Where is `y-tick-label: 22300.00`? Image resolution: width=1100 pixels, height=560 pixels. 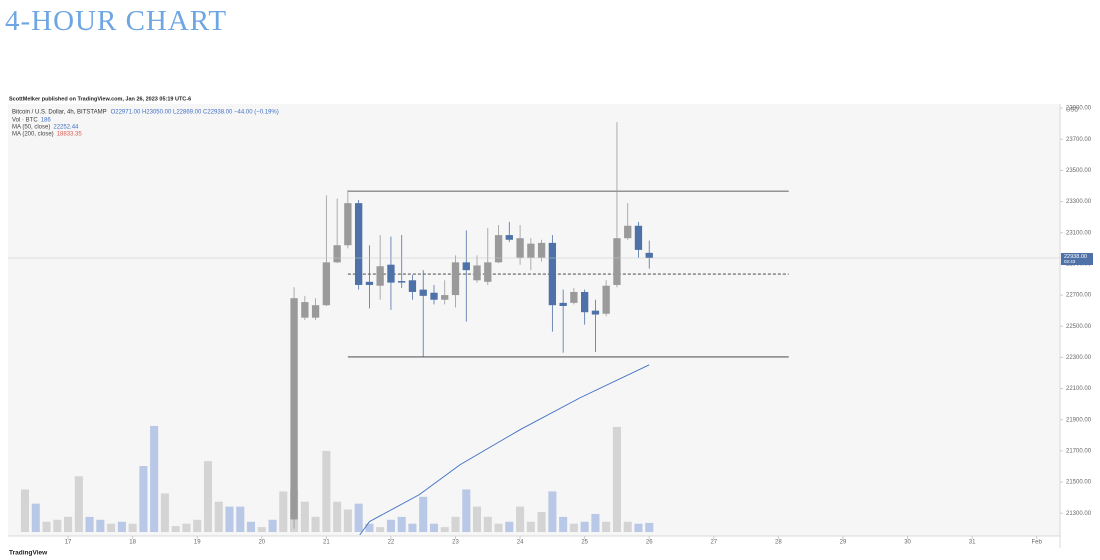
y-tick-label: 22300.00 is located at coordinates (1079, 358).